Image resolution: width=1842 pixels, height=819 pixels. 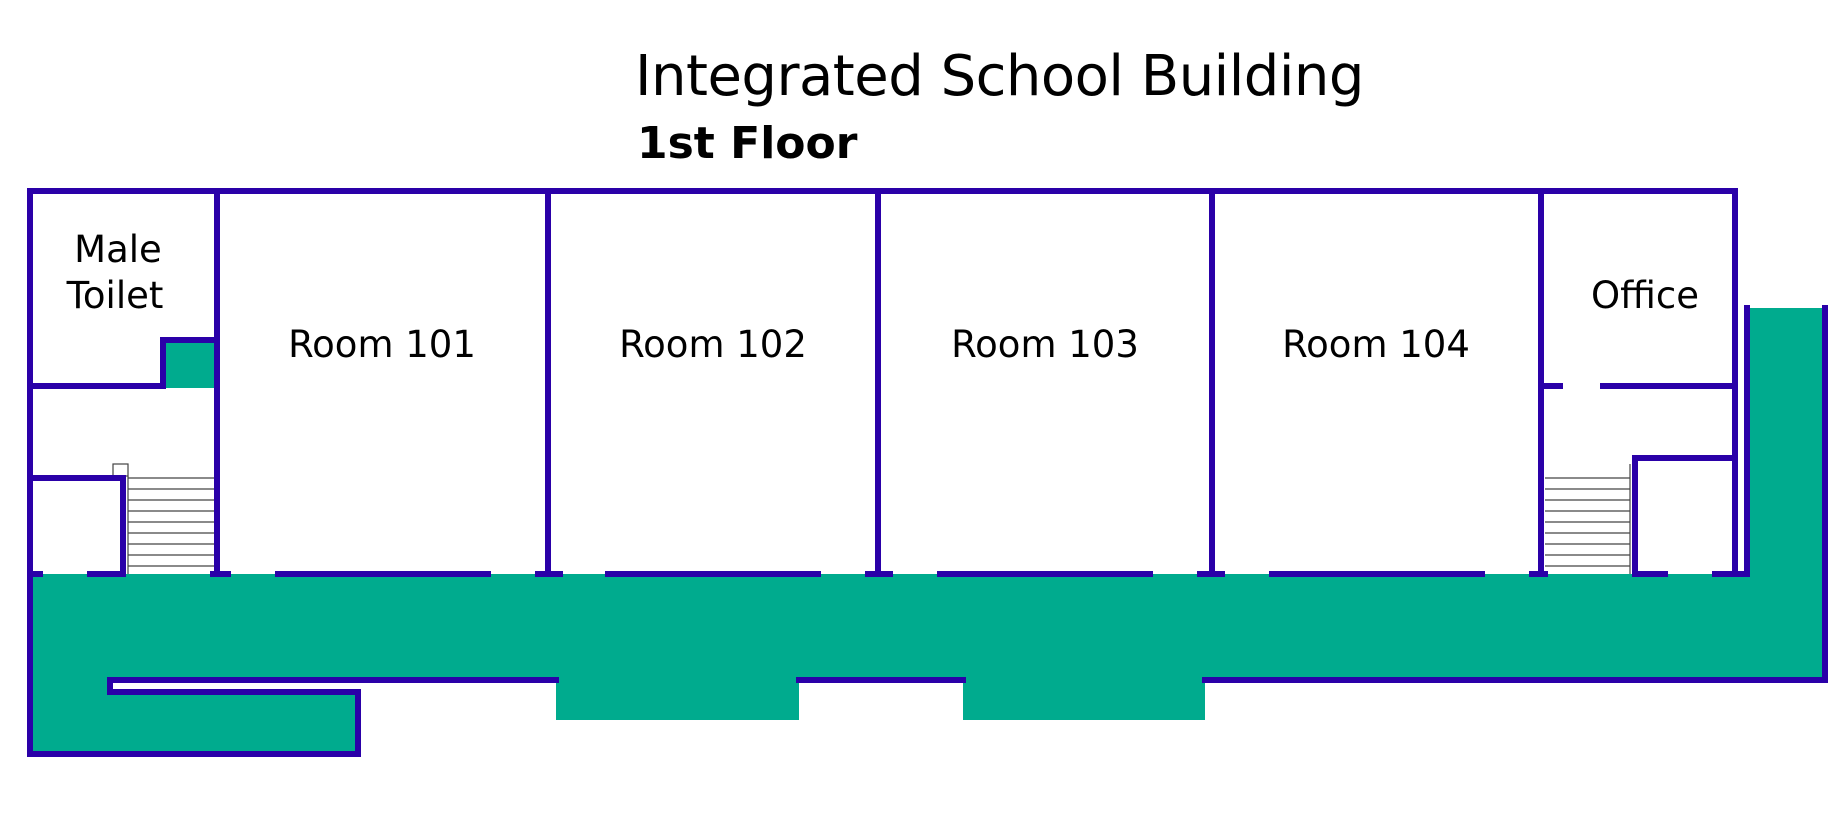 What do you see at coordinates (713, 344) in the screenshot?
I see `room-102-label: Room 102` at bounding box center [713, 344].